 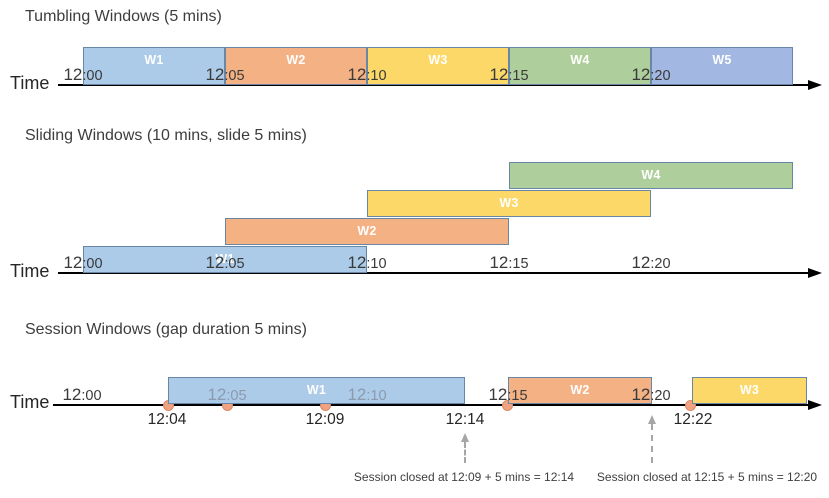 I want to click on event-time-label: 12:14, so click(x=465, y=419).